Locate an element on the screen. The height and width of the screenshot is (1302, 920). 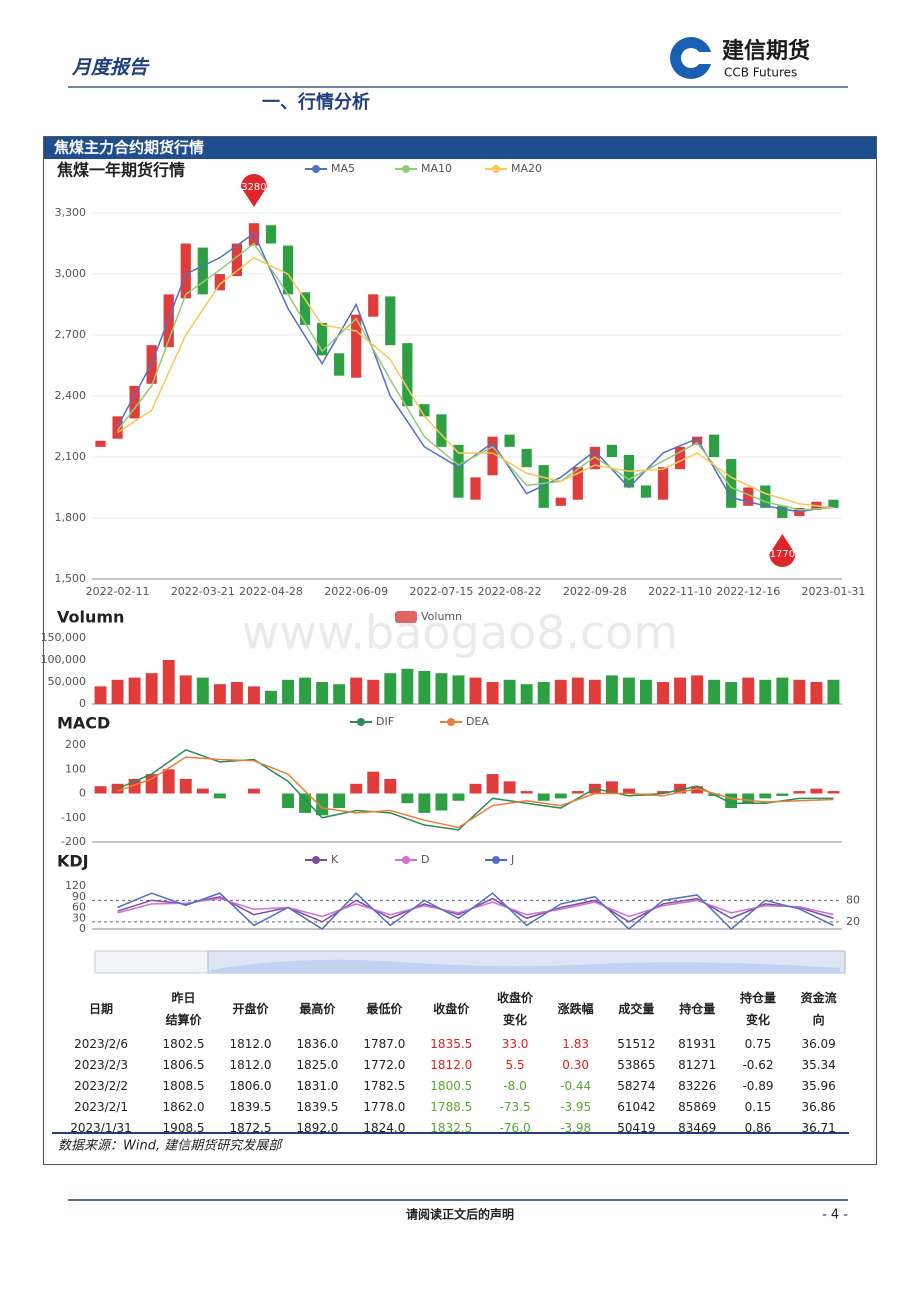
y-tick-label: 90 is located at coordinates (79, 896).